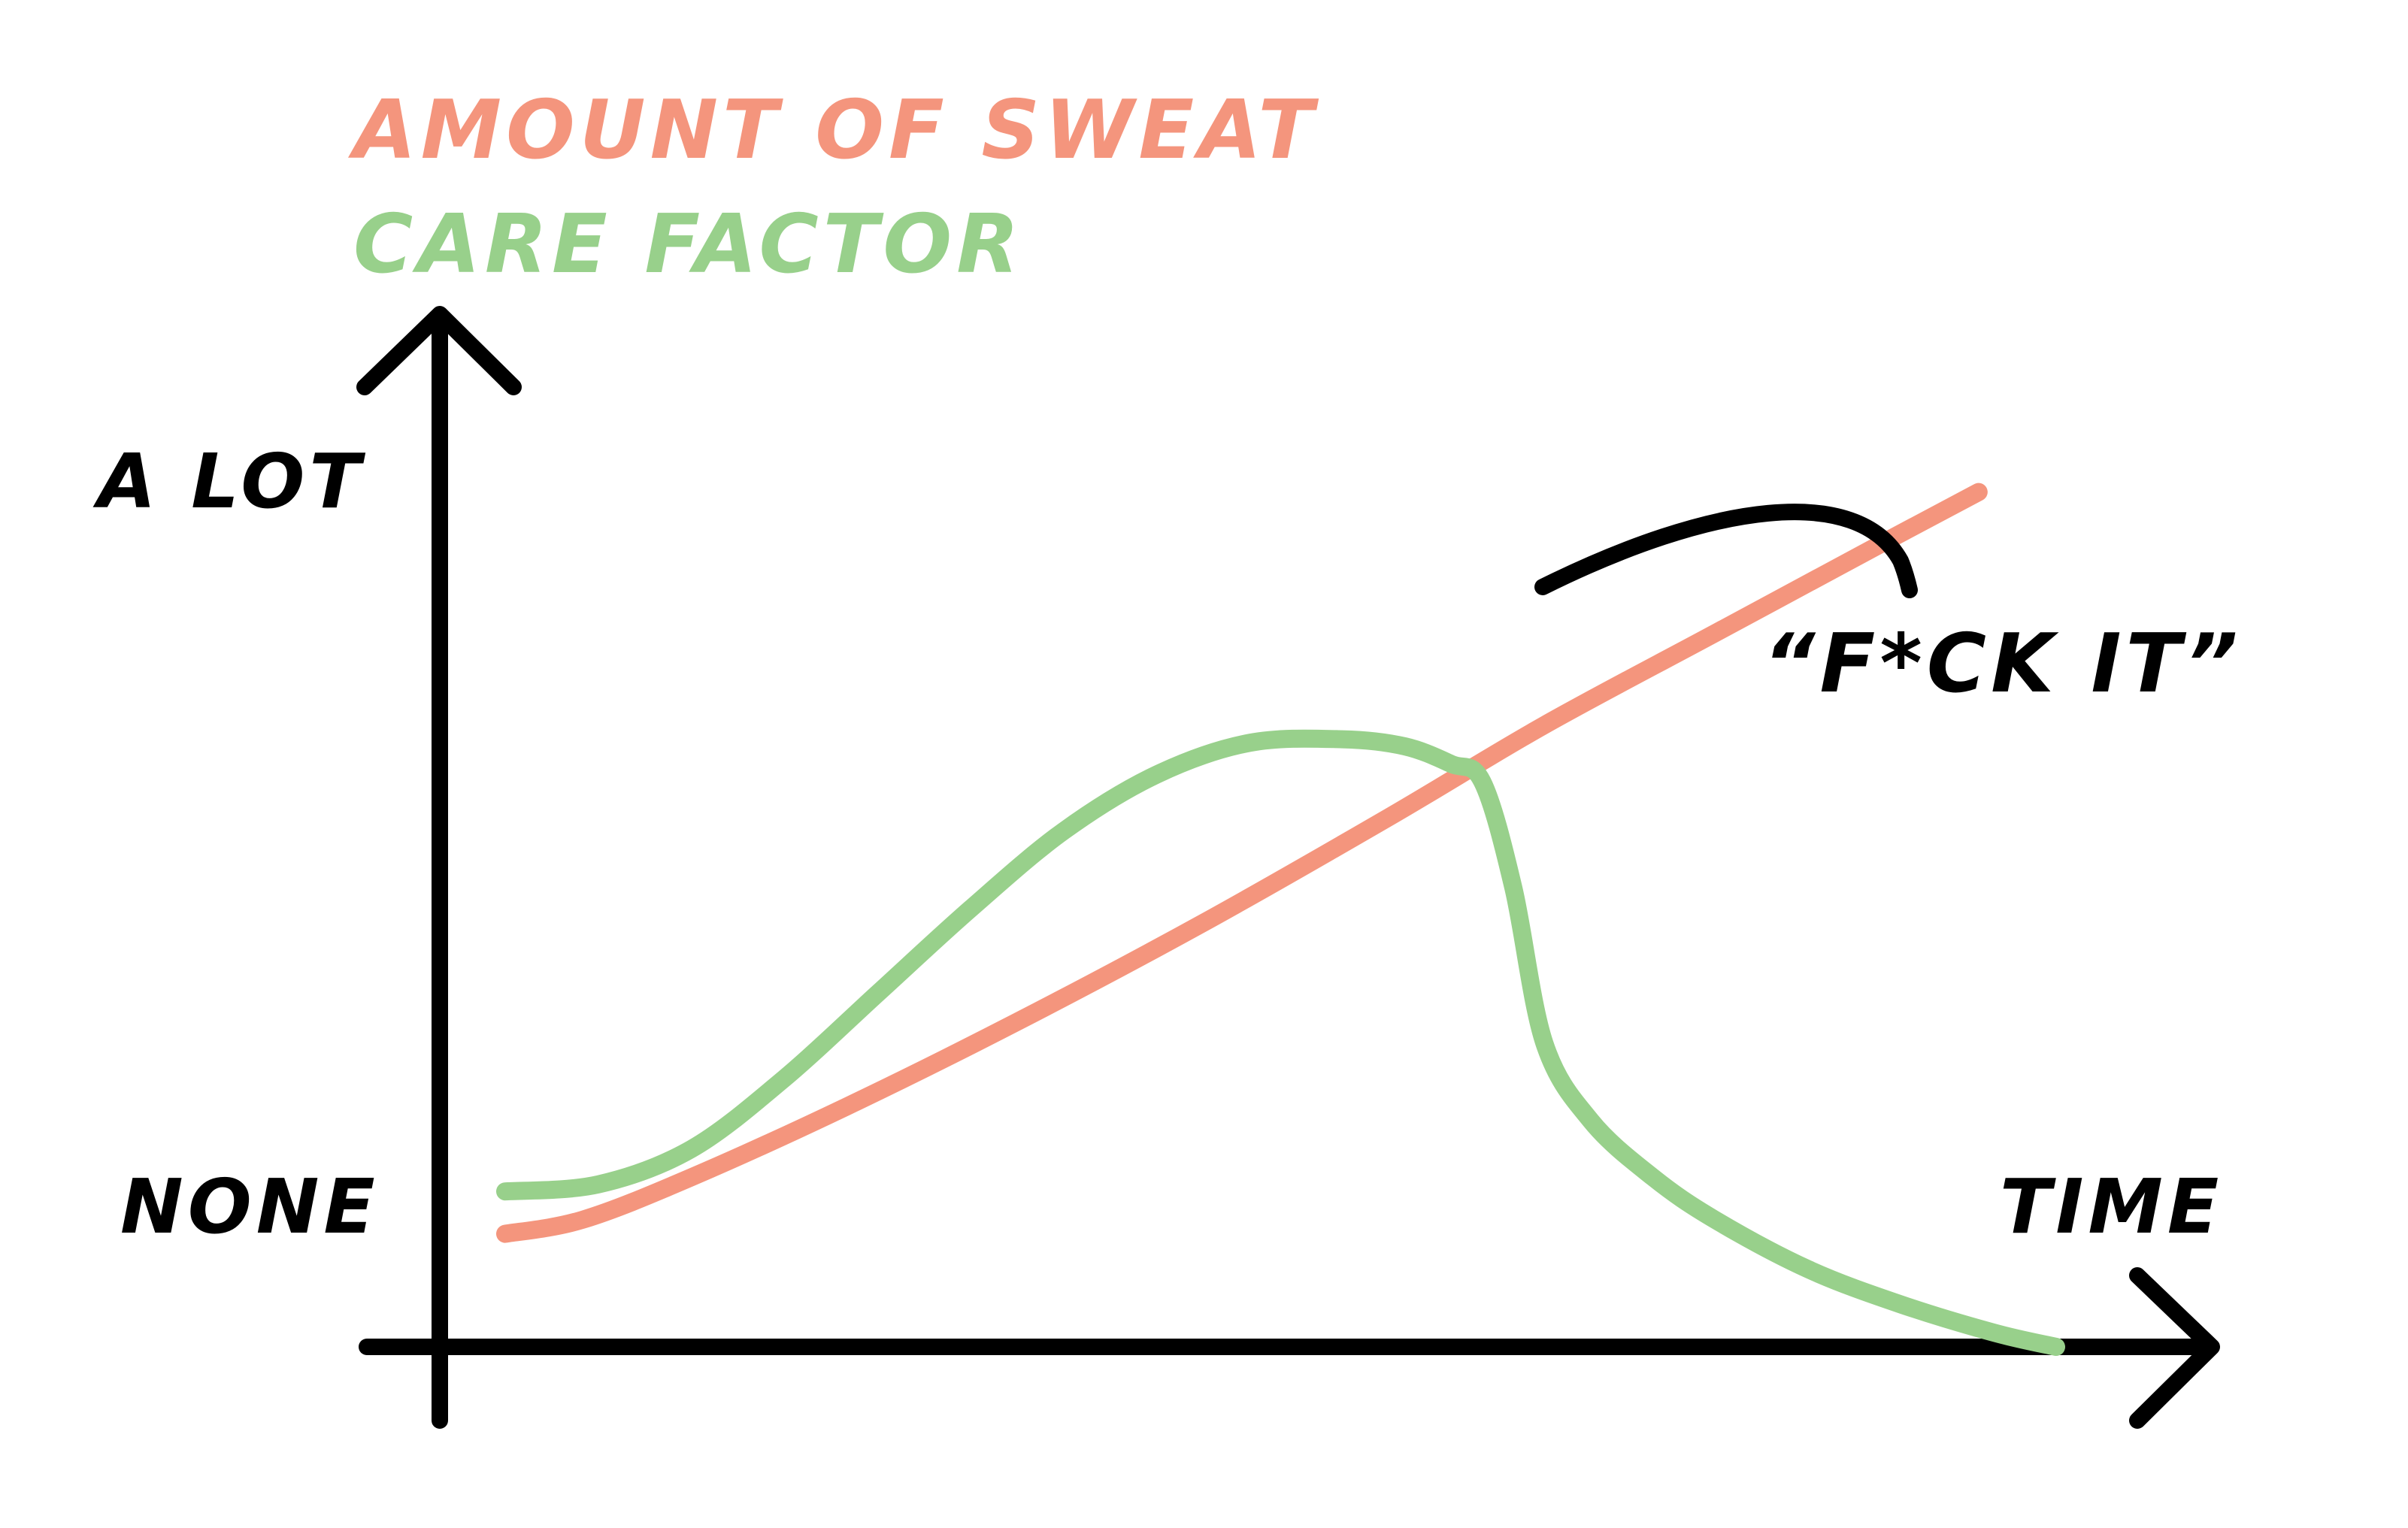  Describe the element at coordinates (228, 481) in the screenshot. I see `y-label-top: A LOT` at that location.